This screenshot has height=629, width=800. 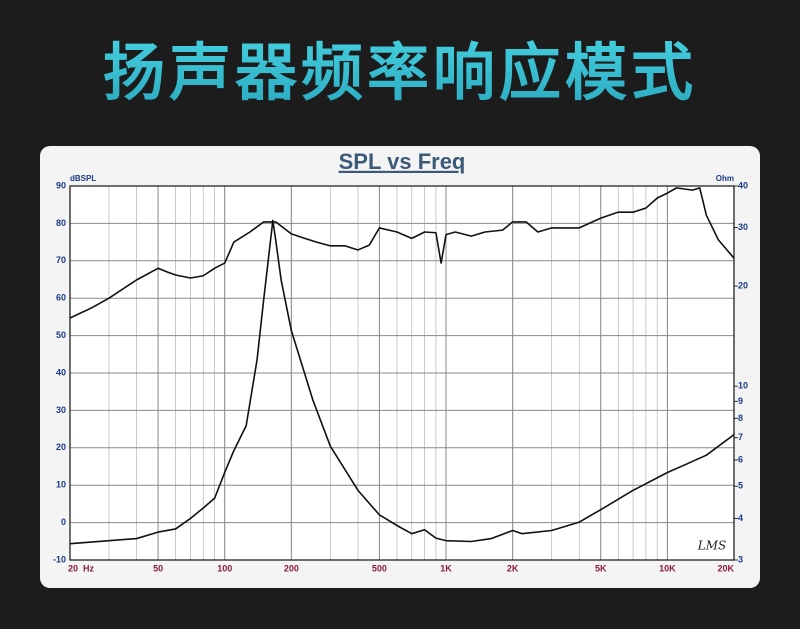 What do you see at coordinates (446, 568) in the screenshot?
I see `x-tick-label: 1K` at bounding box center [446, 568].